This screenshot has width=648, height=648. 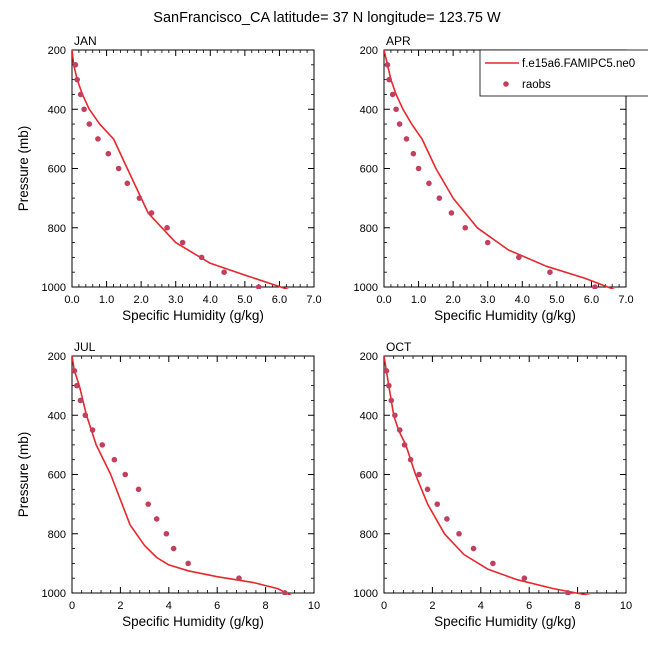 I want to click on panel-label: JUL, so click(x=85, y=347).